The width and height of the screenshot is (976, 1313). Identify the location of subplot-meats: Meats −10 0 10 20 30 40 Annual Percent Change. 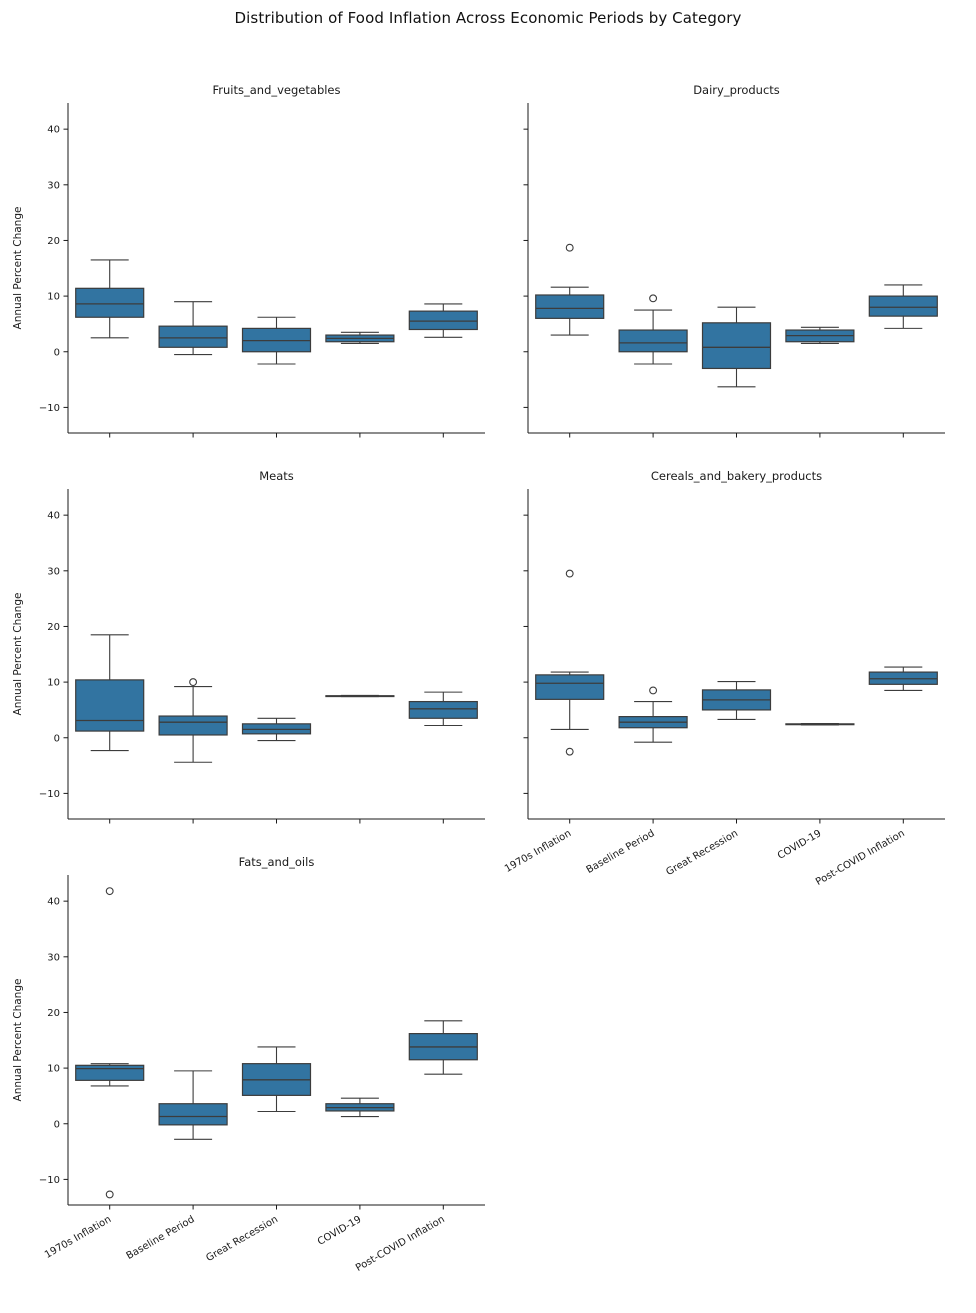
(248, 646).